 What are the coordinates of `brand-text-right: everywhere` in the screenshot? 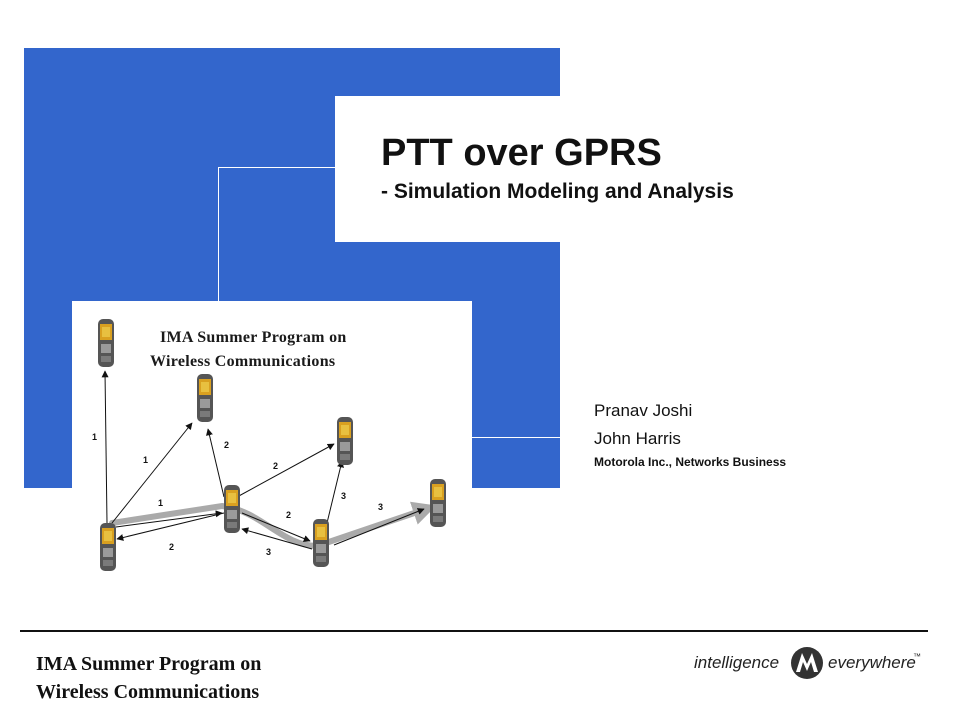 It's located at (872, 662).